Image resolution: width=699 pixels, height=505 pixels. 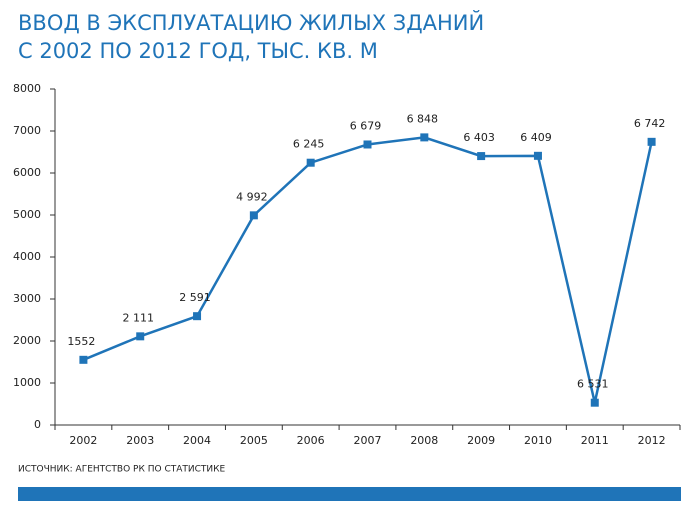 What do you see at coordinates (252, 196) in the screenshot?
I see `data-label: 4 992` at bounding box center [252, 196].